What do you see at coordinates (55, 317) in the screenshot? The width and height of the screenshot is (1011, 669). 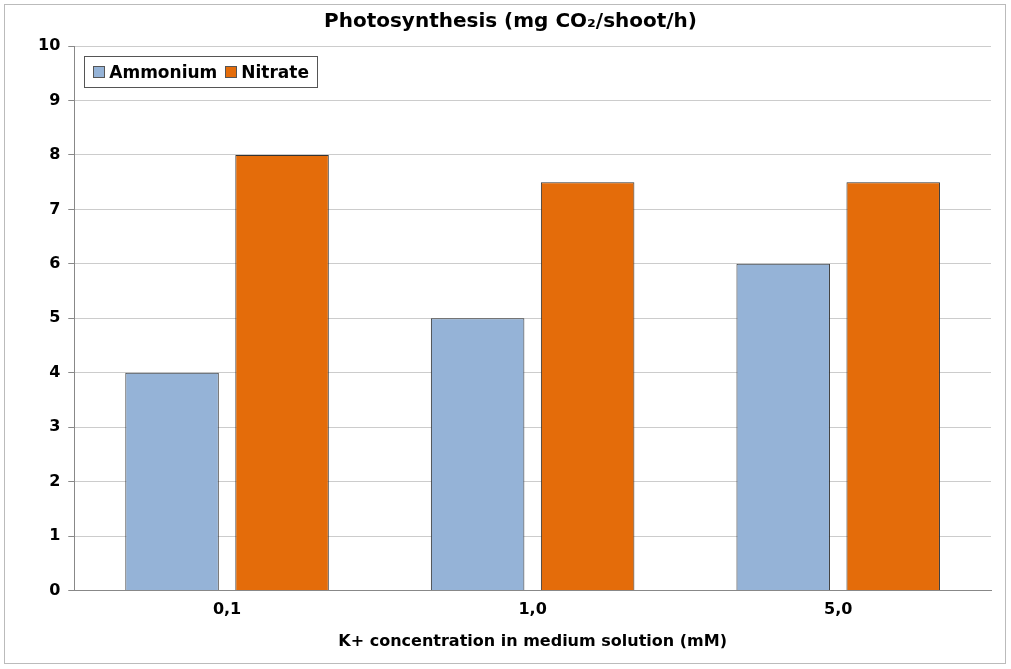 I see `y-tick-label: 5` at bounding box center [55, 317].